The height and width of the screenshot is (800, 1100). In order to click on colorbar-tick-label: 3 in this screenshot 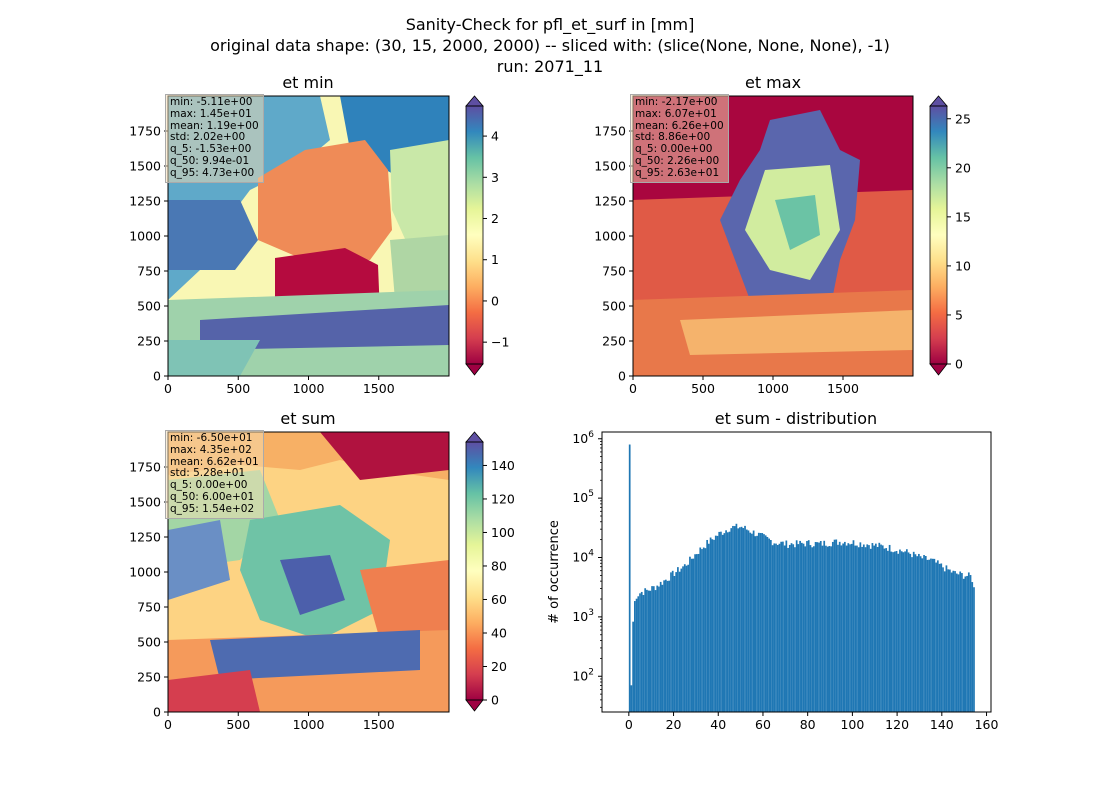, I will do `click(495, 177)`.